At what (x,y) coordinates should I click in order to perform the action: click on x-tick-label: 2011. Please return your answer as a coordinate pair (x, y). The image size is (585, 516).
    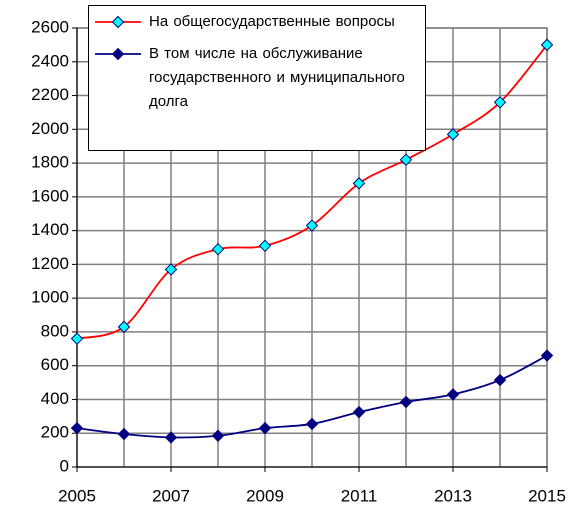
    Looking at the image, I should click on (359, 495).